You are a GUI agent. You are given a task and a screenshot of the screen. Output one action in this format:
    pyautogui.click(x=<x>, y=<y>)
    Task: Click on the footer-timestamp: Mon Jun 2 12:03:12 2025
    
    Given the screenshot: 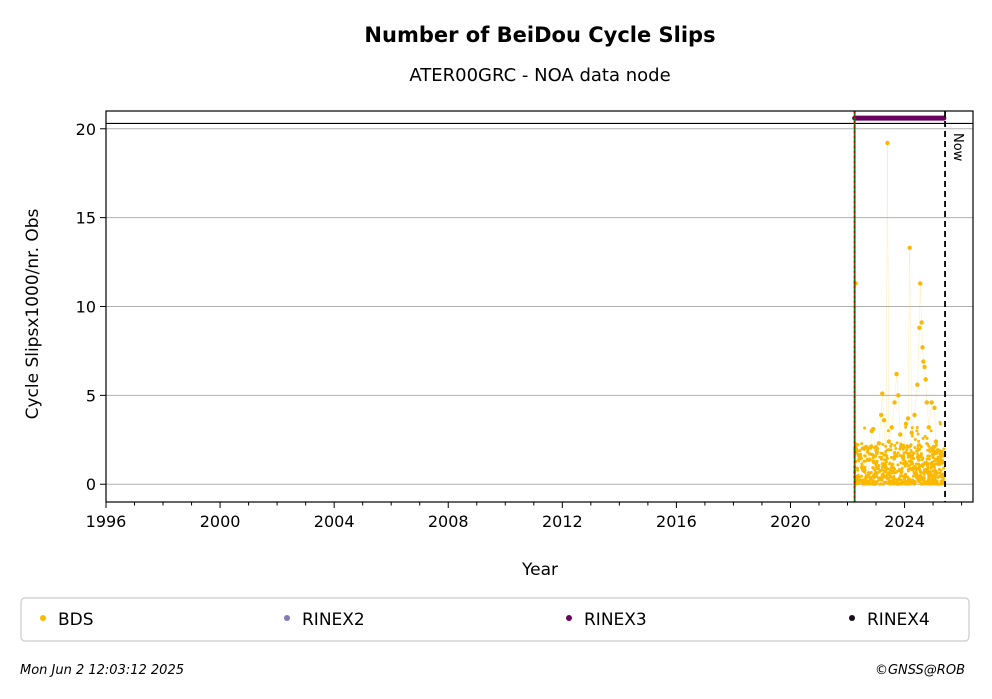 What is the action you would take?
    pyautogui.click(x=102, y=670)
    